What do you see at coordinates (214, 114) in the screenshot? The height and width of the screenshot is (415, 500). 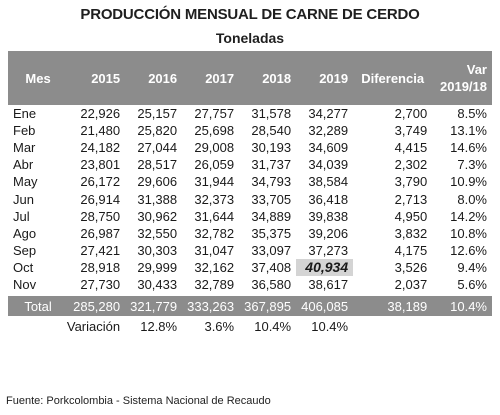 I see `cell-2017: 27,757` at bounding box center [214, 114].